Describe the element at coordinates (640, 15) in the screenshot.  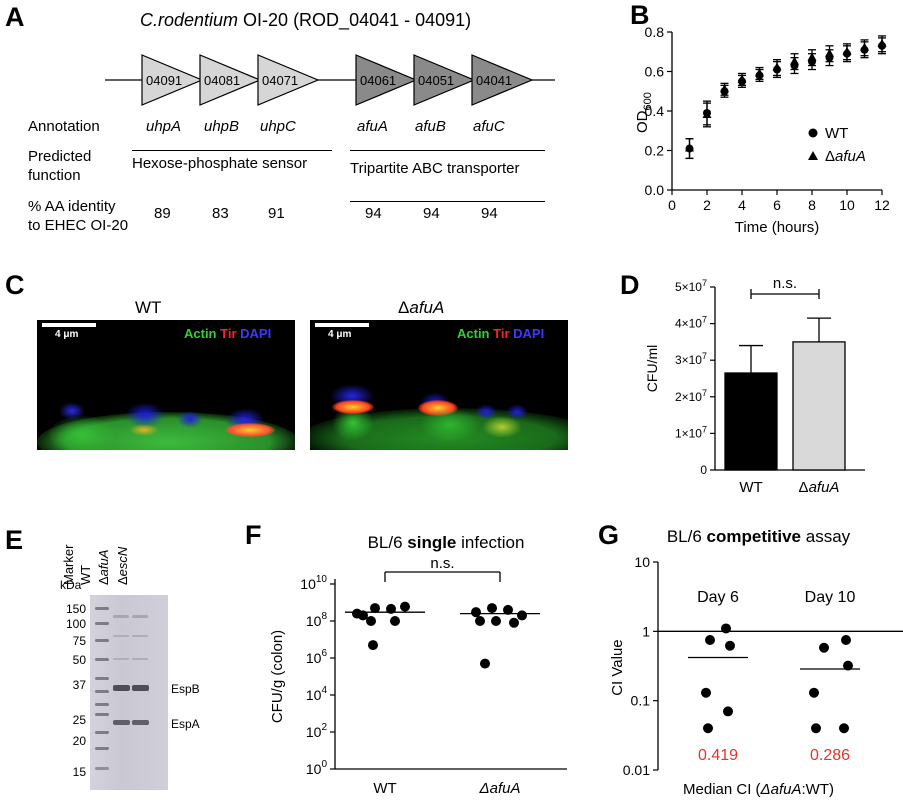
I see `panel-label-b: B` at that location.